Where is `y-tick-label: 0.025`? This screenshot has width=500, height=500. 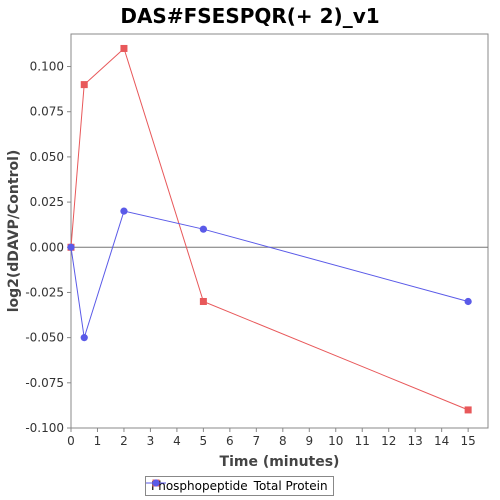
y-tick-label: 0.025 is located at coordinates (47, 202).